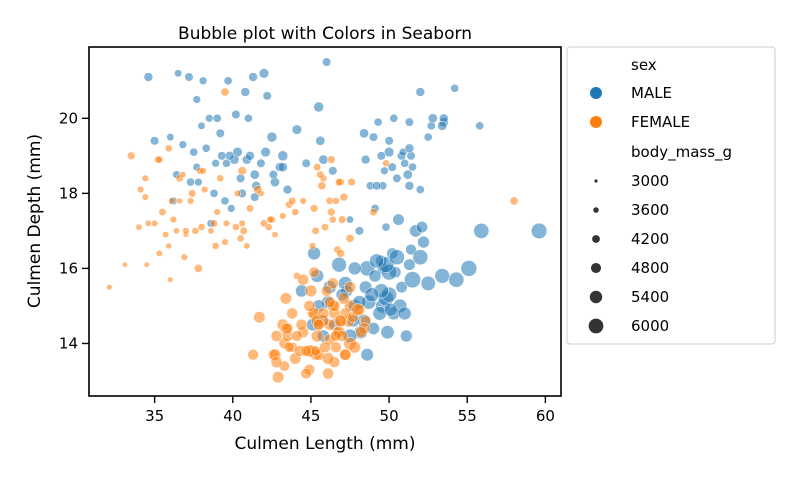  Describe the element at coordinates (650, 326) in the screenshot. I see `legend-size-label-6000: 6000` at that location.